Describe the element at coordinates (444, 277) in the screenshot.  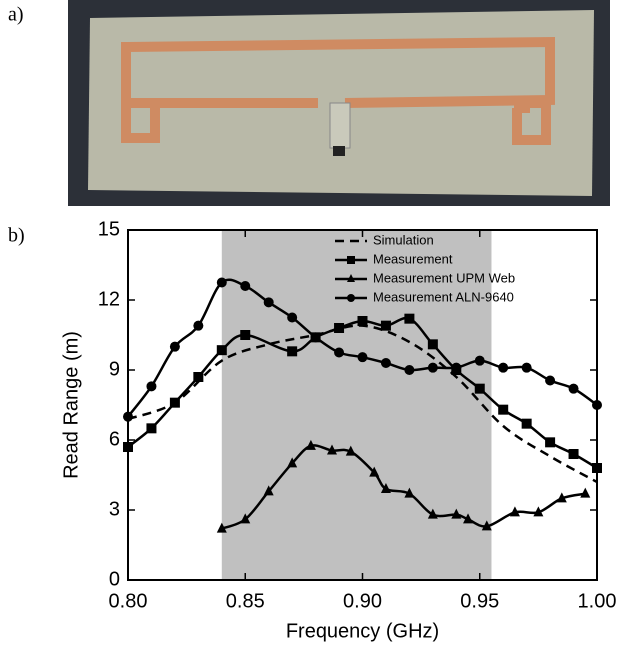
I see `legend-label: Measurement UPM Web` at that location.